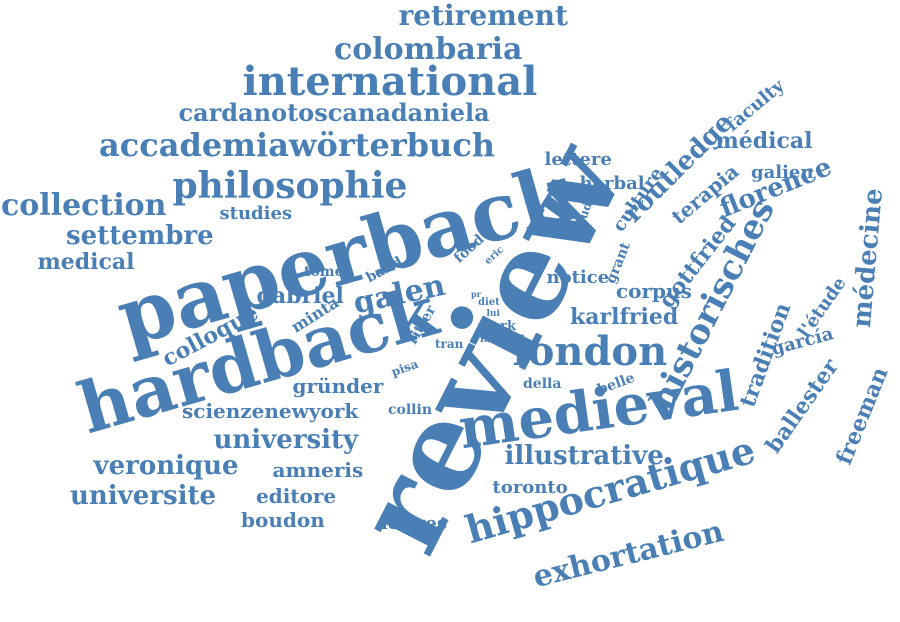 The height and width of the screenshot is (622, 900). What do you see at coordinates (612, 183) in the screenshot?
I see `word-herbal: herbal` at bounding box center [612, 183].